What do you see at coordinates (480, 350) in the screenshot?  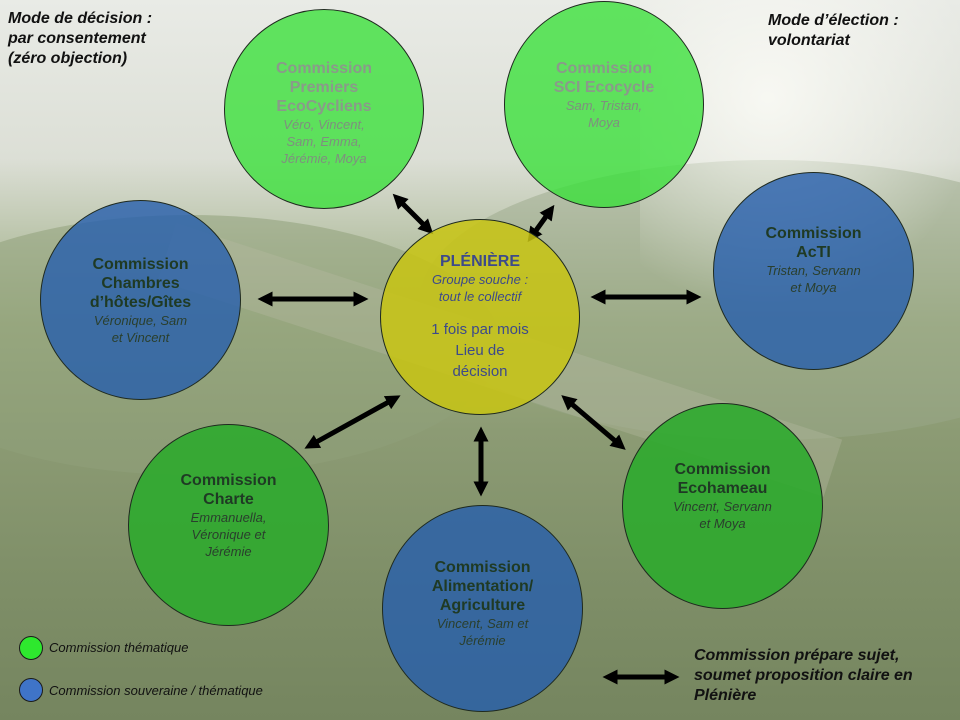 I see `pleniere-description: 1 fois par mois Lieu de décision` at bounding box center [480, 350].